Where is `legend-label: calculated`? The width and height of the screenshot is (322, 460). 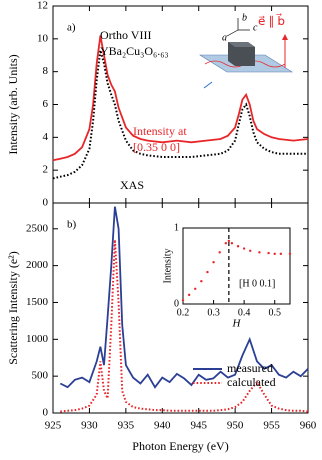 legend-label: calculated is located at coordinates (251, 382).